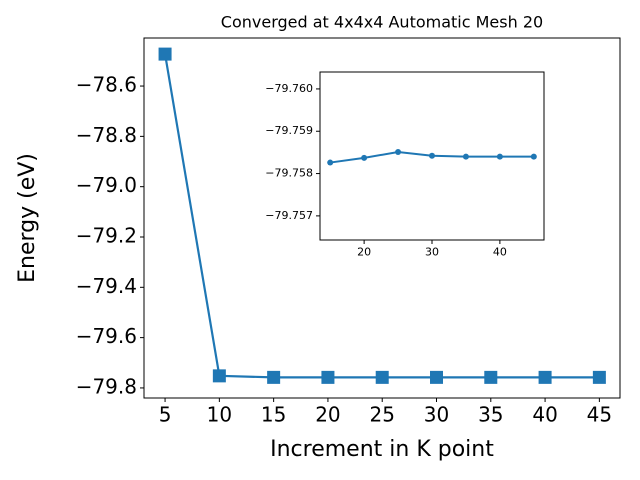  Describe the element at coordinates (106, 235) in the screenshot. I see `y-tick-label: −79.2` at that location.